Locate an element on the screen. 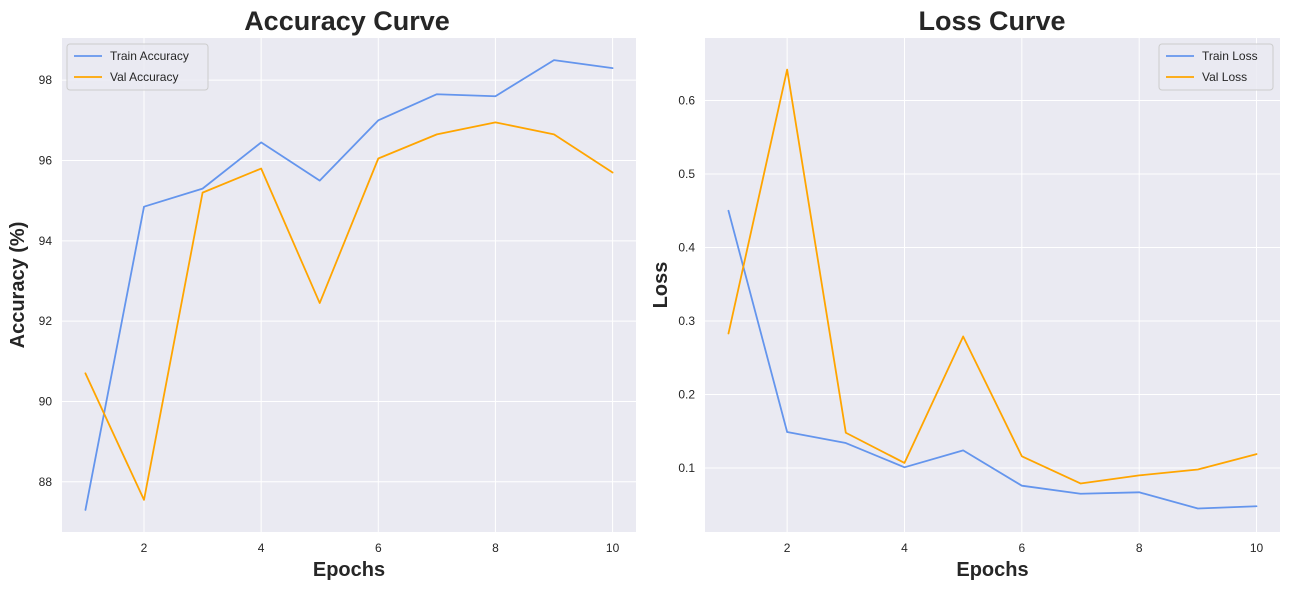  legend: Train Loss Val Loss is located at coordinates (1216, 67).